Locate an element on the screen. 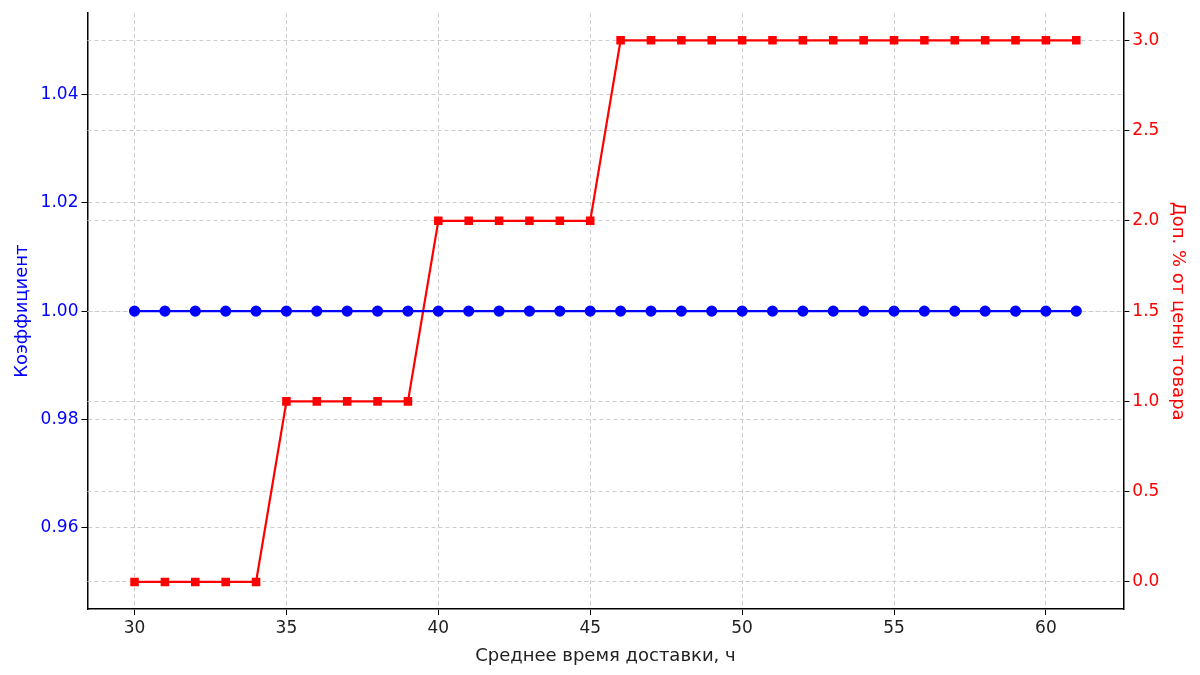  x-tick-label: 50 is located at coordinates (742, 626).